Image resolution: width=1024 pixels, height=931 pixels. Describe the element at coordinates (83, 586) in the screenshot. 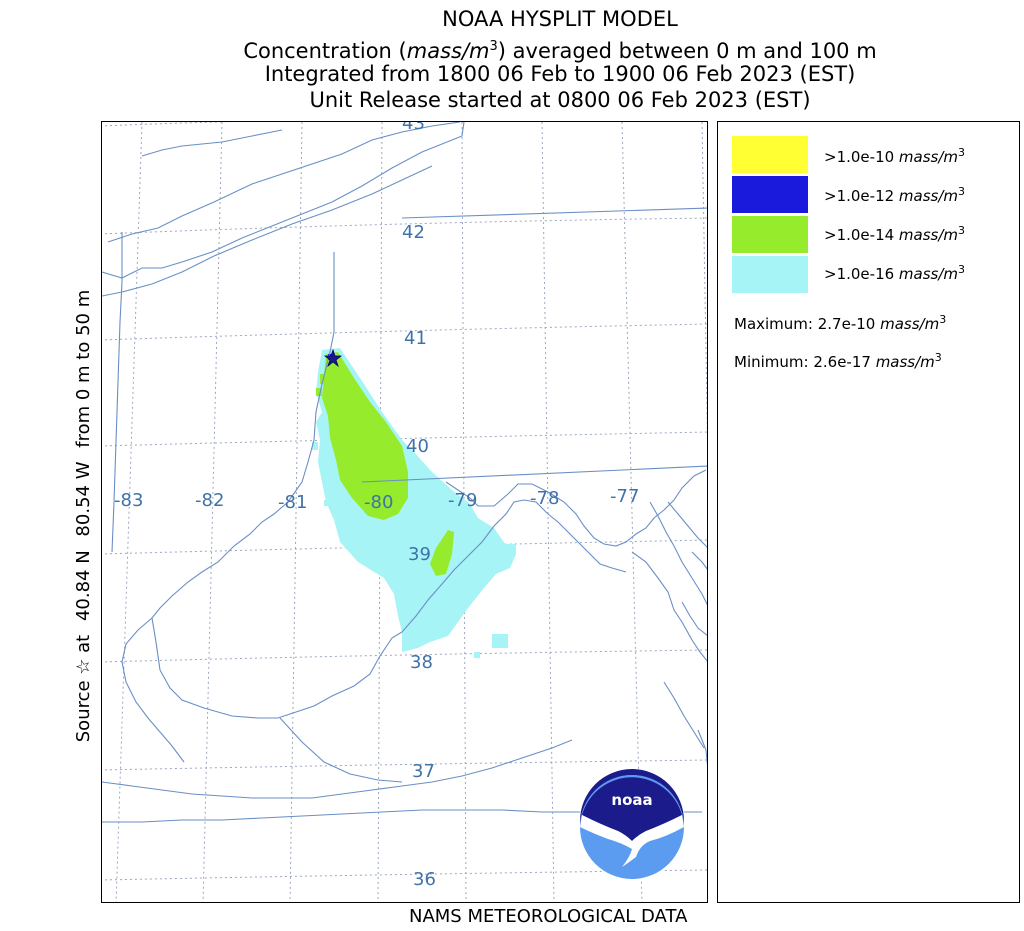

I see `source-latitude: 40.84 N` at that location.